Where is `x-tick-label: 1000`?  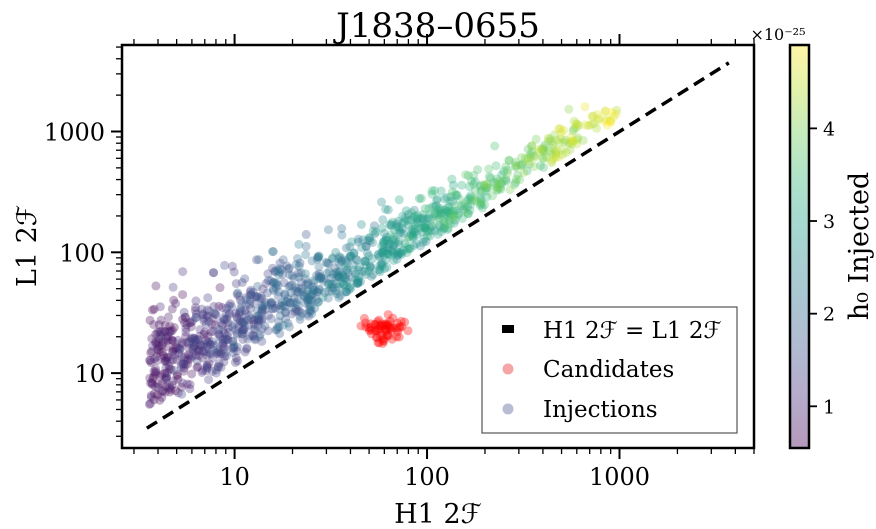
x-tick-label: 1000 is located at coordinates (619, 477).